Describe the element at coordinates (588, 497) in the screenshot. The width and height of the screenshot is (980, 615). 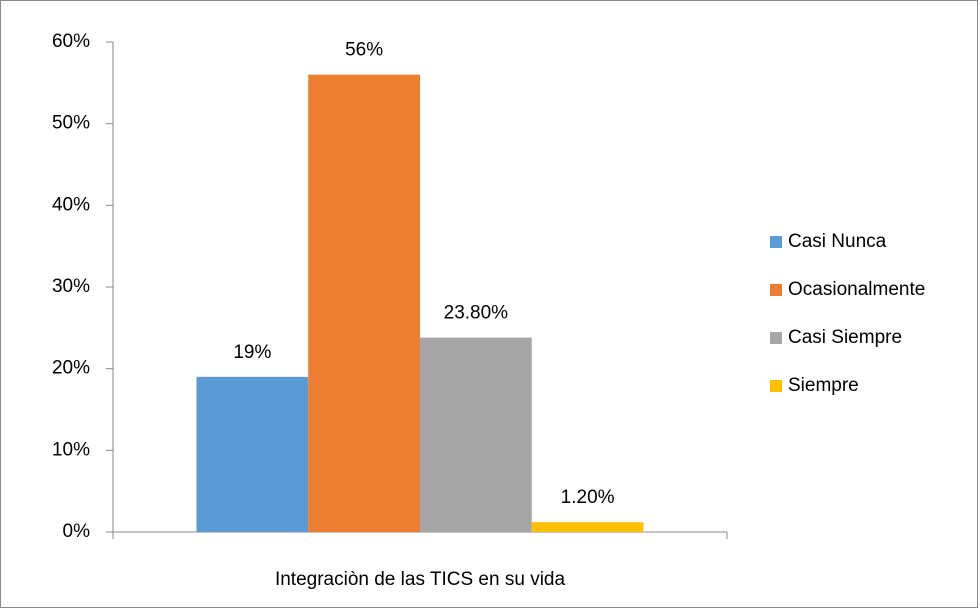
I see `data-label: 1.20%` at that location.